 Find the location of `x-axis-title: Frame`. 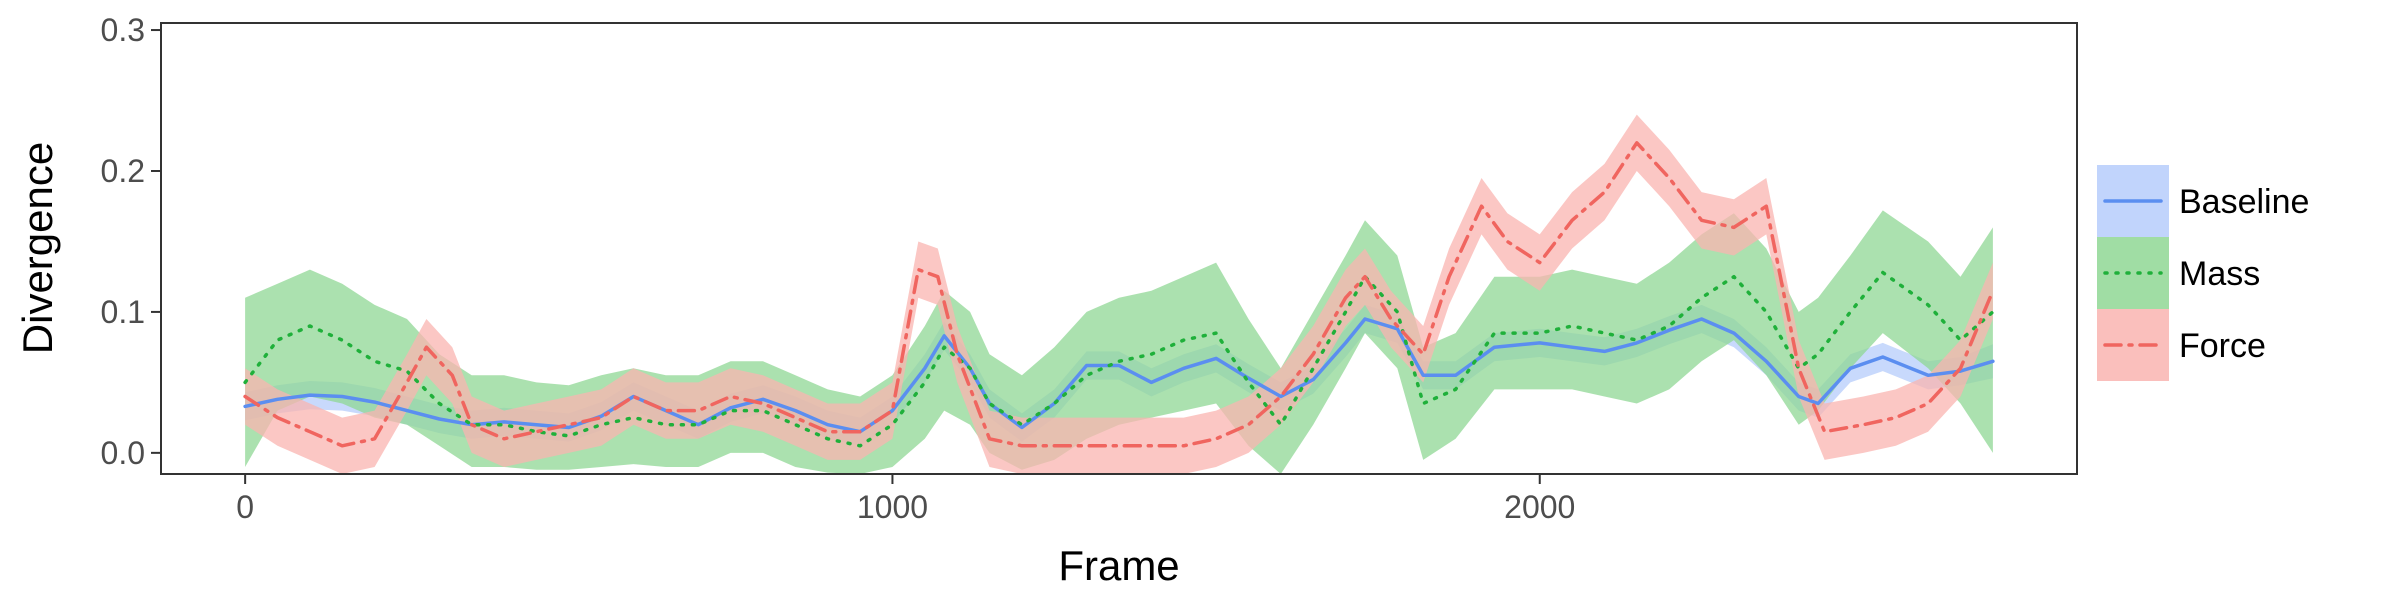

x-axis-title: Frame is located at coordinates (1118, 565).